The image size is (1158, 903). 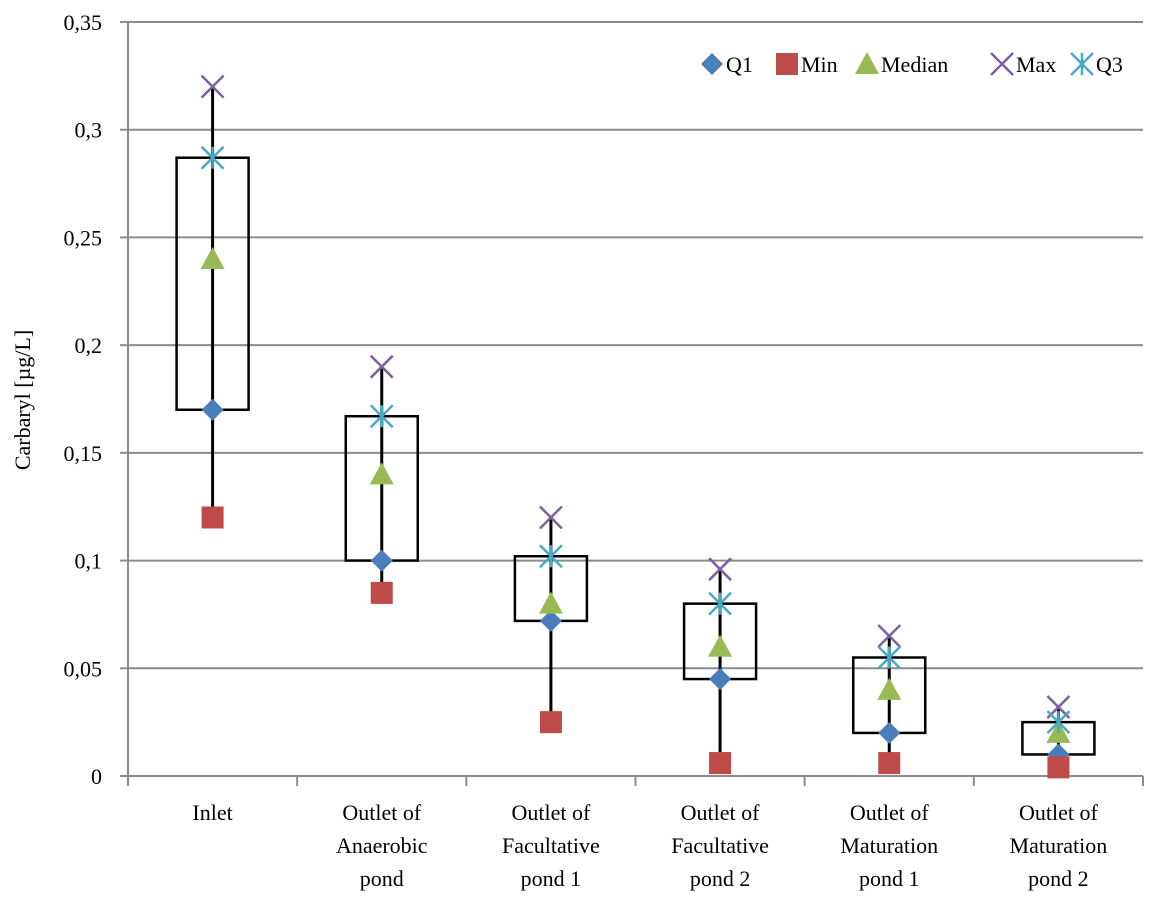 I want to click on x-category-label: Outlet of Maturation pond 2, so click(x=1059, y=845).